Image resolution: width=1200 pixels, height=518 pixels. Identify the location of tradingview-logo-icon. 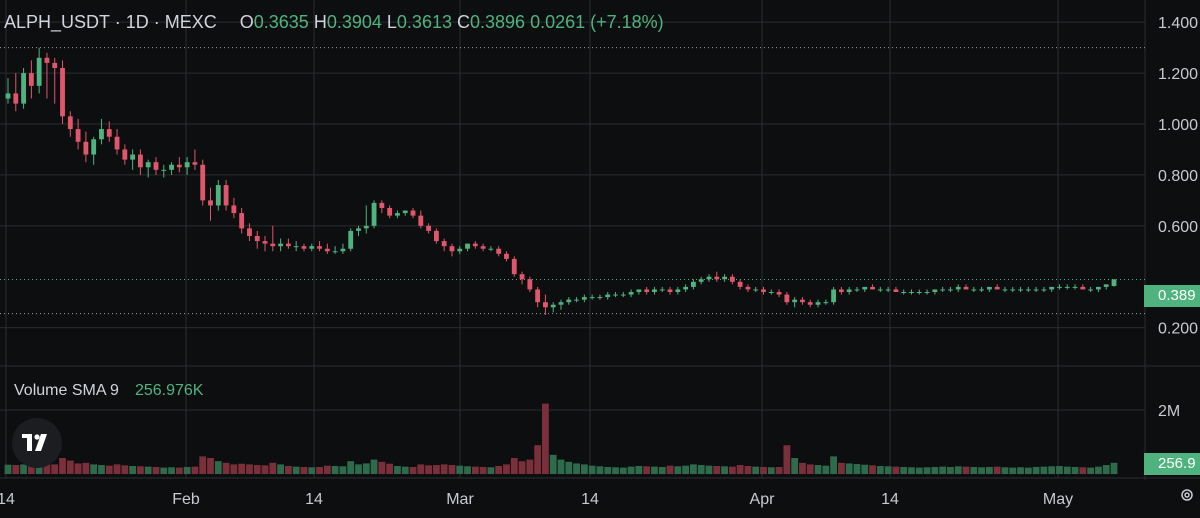
(37, 443).